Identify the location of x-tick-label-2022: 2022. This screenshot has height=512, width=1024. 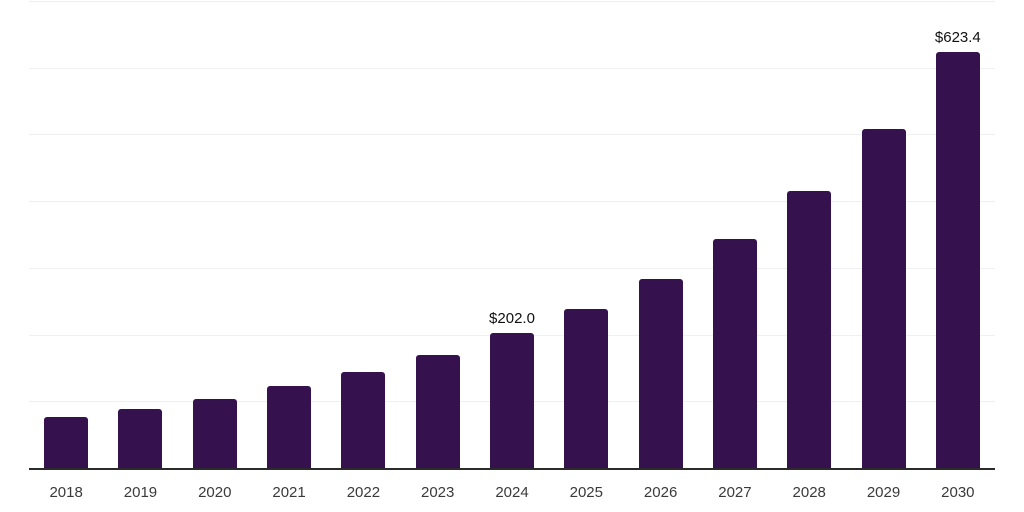
(363, 492).